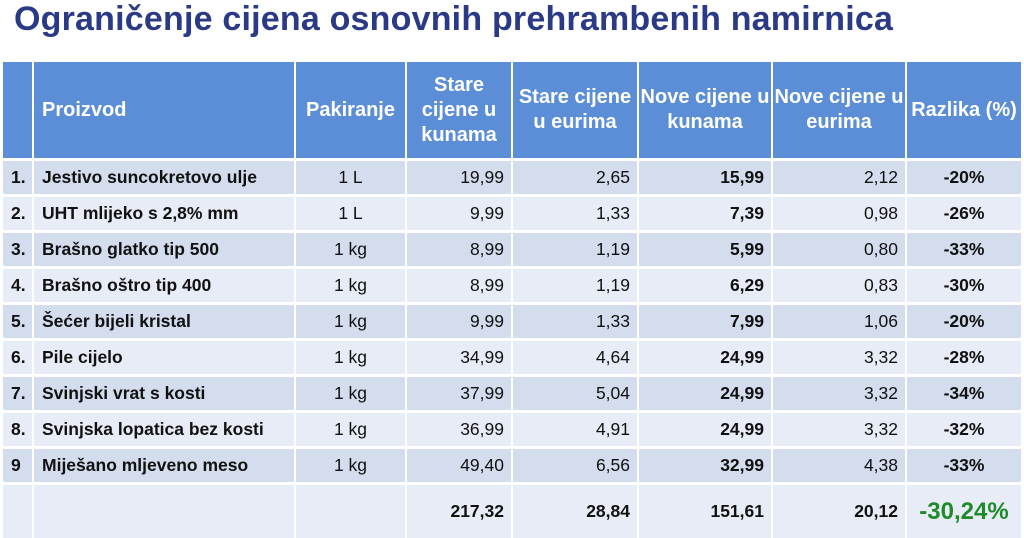 This screenshot has width=1024, height=538. What do you see at coordinates (706, 111) in the screenshot?
I see `column-header-new-kn: Nove cijene u kunama` at bounding box center [706, 111].